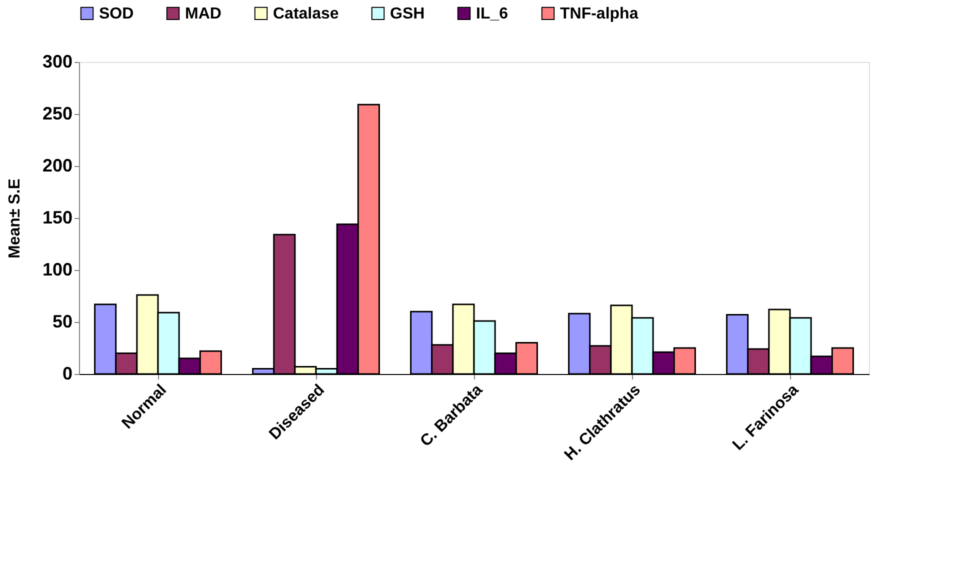 This screenshot has width=963, height=565. Describe the element at coordinates (62, 322) in the screenshot. I see `y-tick-label: 50` at that location.